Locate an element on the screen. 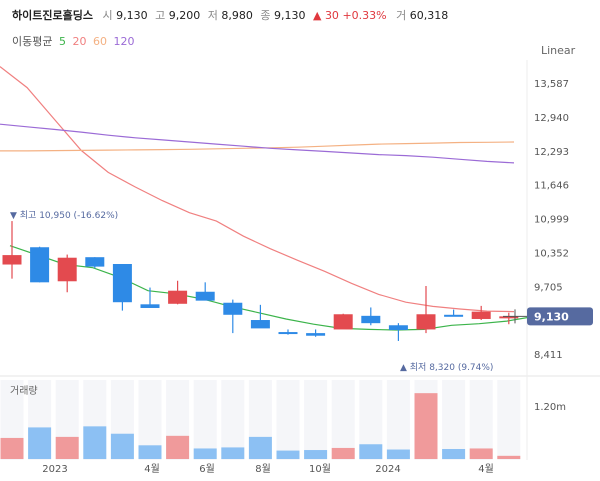  open-value: 9,130 is located at coordinates (132, 15).